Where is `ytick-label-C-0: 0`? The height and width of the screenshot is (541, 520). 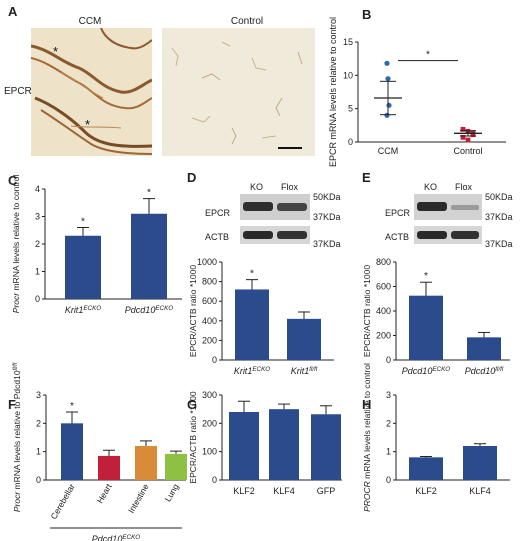
ytick-label-C-0: 0 is located at coordinates (37, 299).